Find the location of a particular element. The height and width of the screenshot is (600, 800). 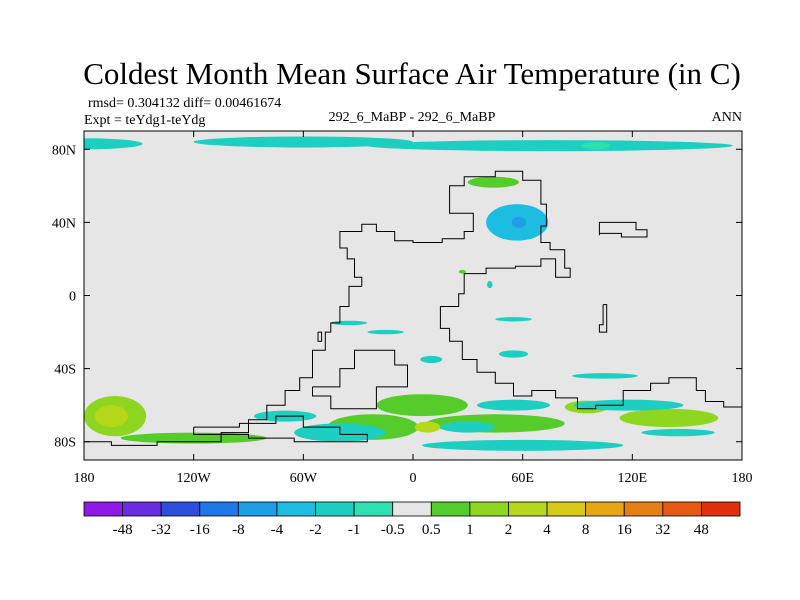

colorbar-label: 1 is located at coordinates (470, 530).